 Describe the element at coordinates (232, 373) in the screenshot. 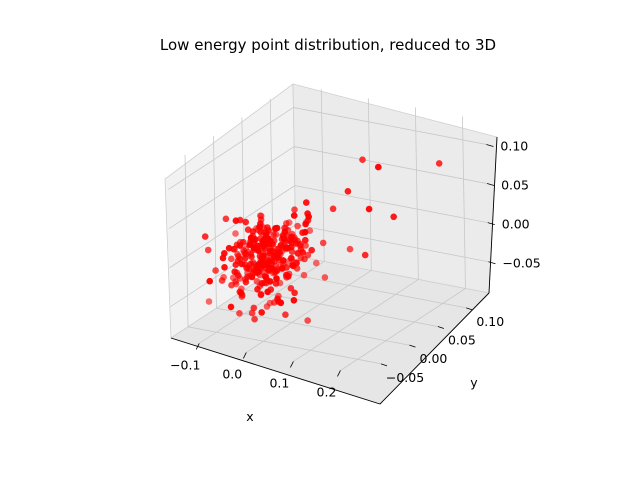

I see `x-tick-label: 0.0` at that location.